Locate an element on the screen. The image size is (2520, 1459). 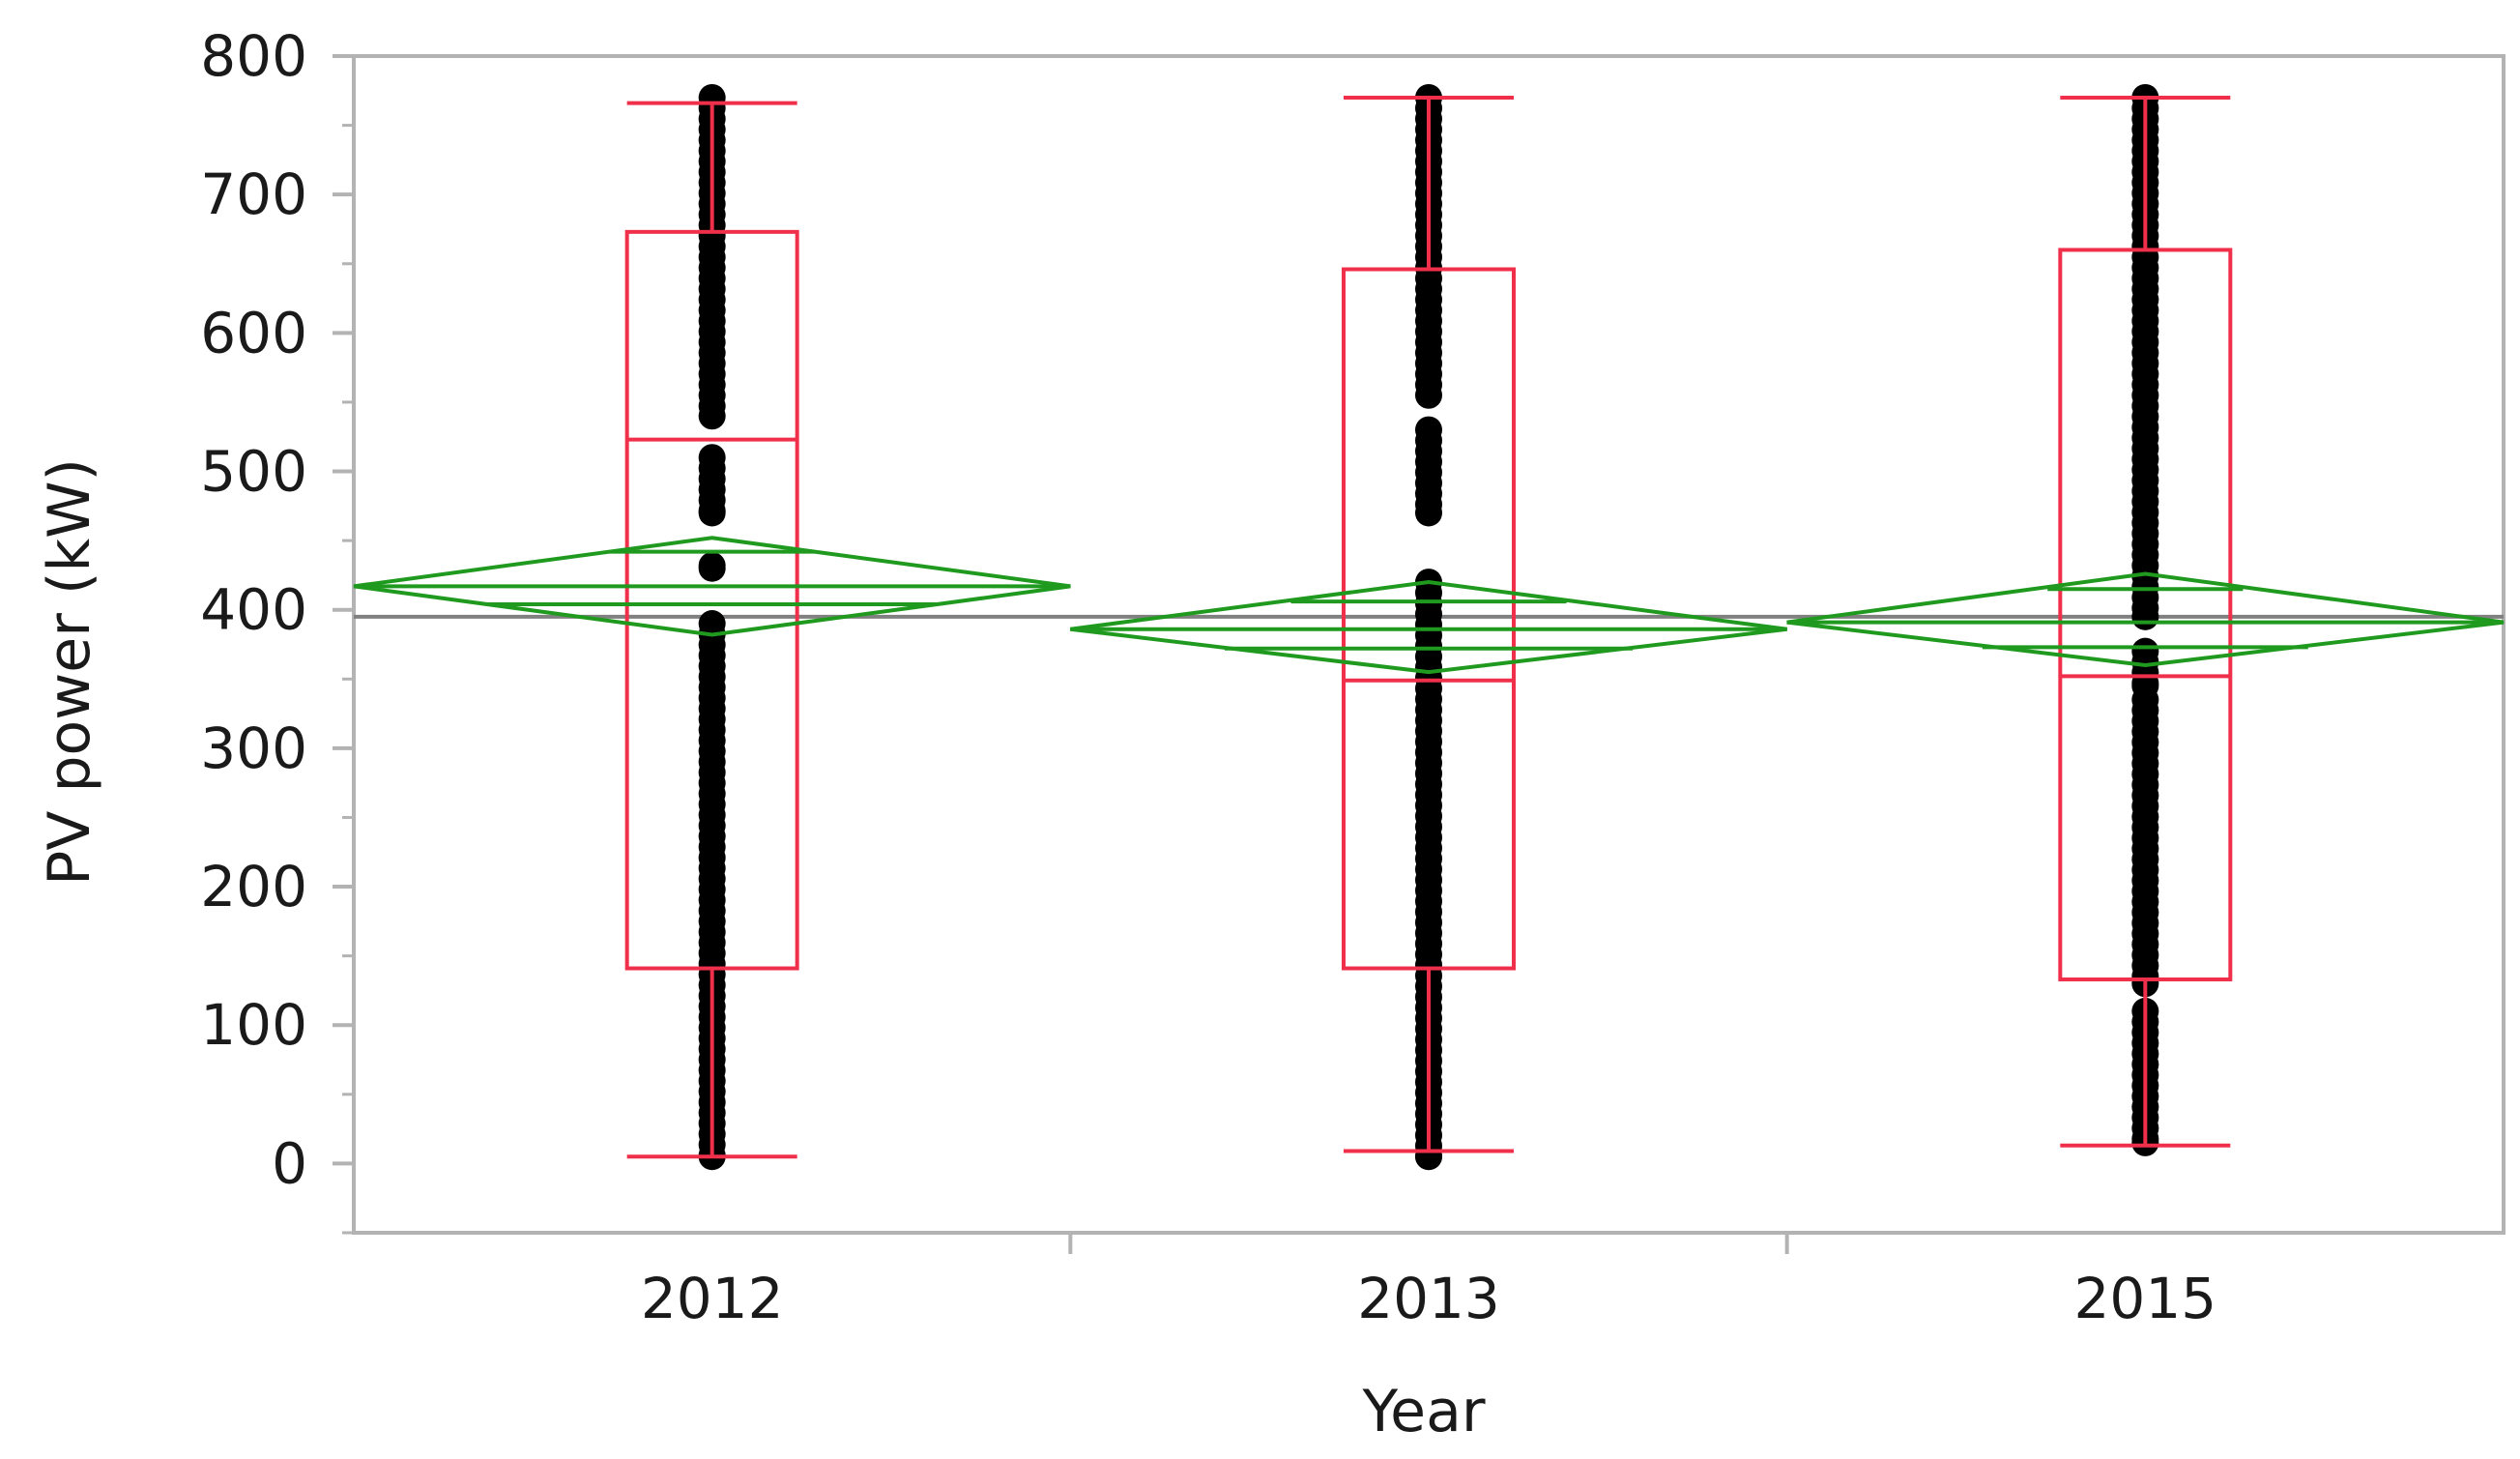
y-tick-label: 0 is located at coordinates (289, 1163).